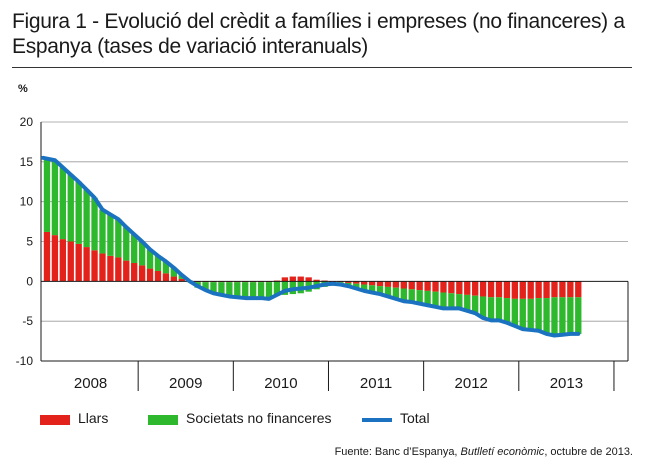 This screenshot has width=645, height=471. Describe the element at coordinates (471, 383) in the screenshot. I see `x-tick-label: 2012` at that location.